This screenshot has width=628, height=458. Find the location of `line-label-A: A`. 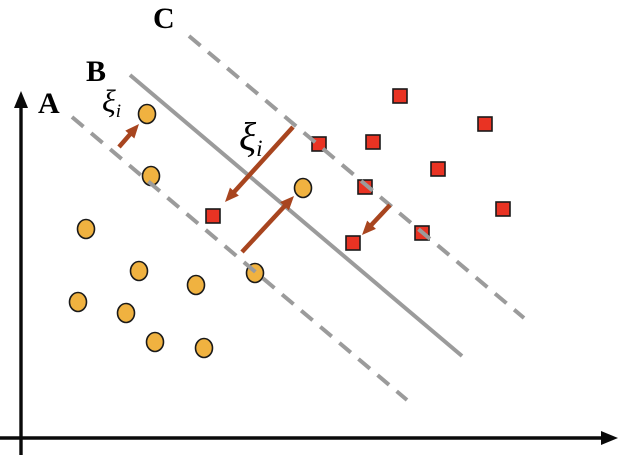

line-label-A: A is located at coordinates (49, 103).